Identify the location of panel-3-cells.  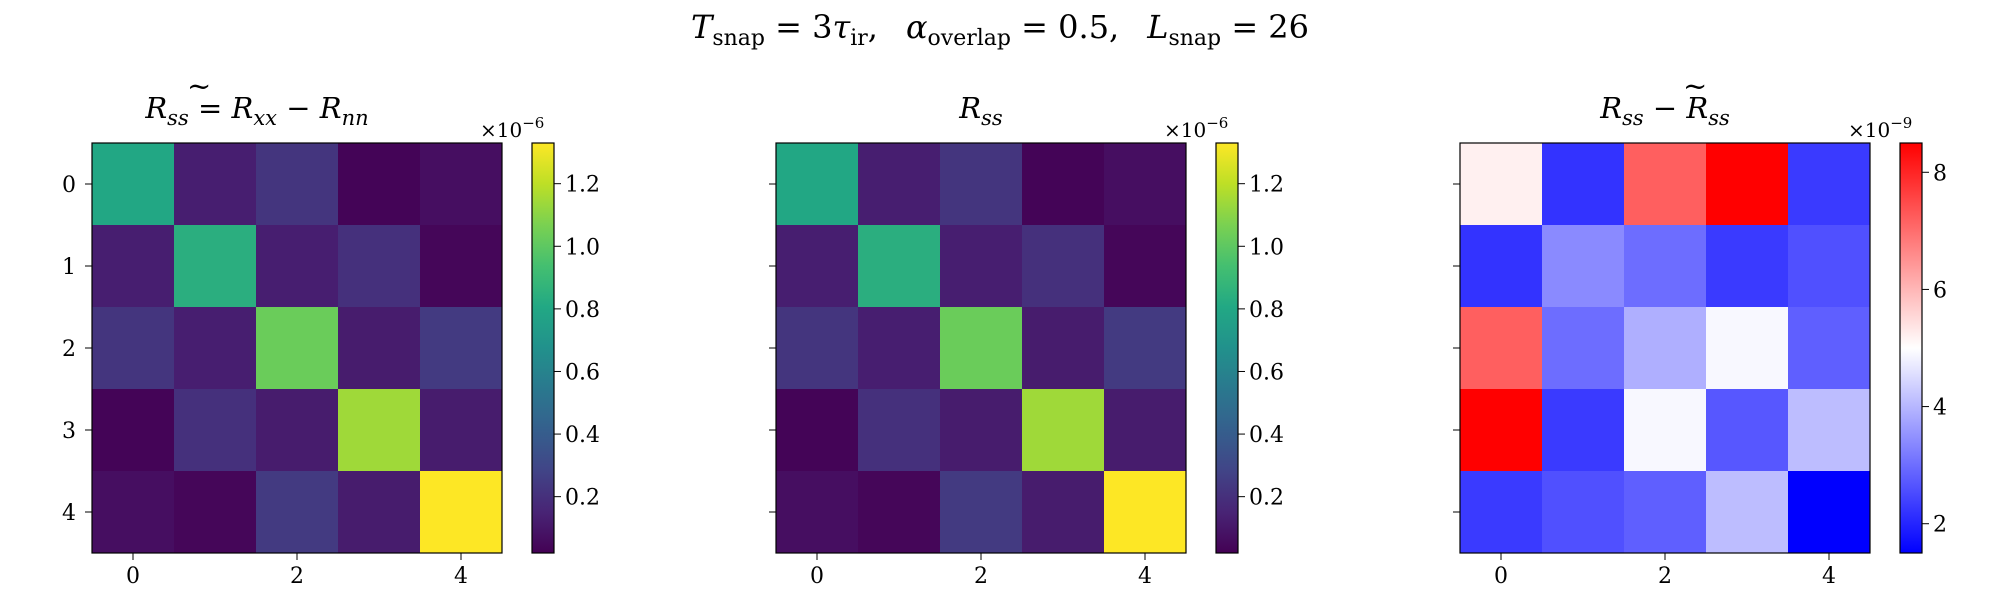
(1665, 348).